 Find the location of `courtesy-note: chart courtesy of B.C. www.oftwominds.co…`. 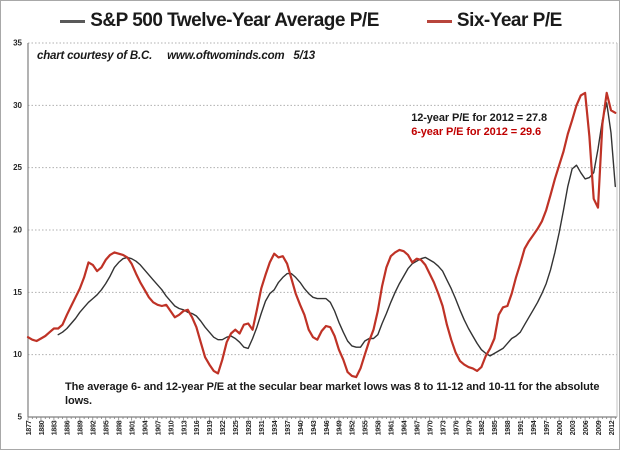

courtesy-note: chart courtesy of B.C. www.oftwominds.co… is located at coordinates (176, 56).